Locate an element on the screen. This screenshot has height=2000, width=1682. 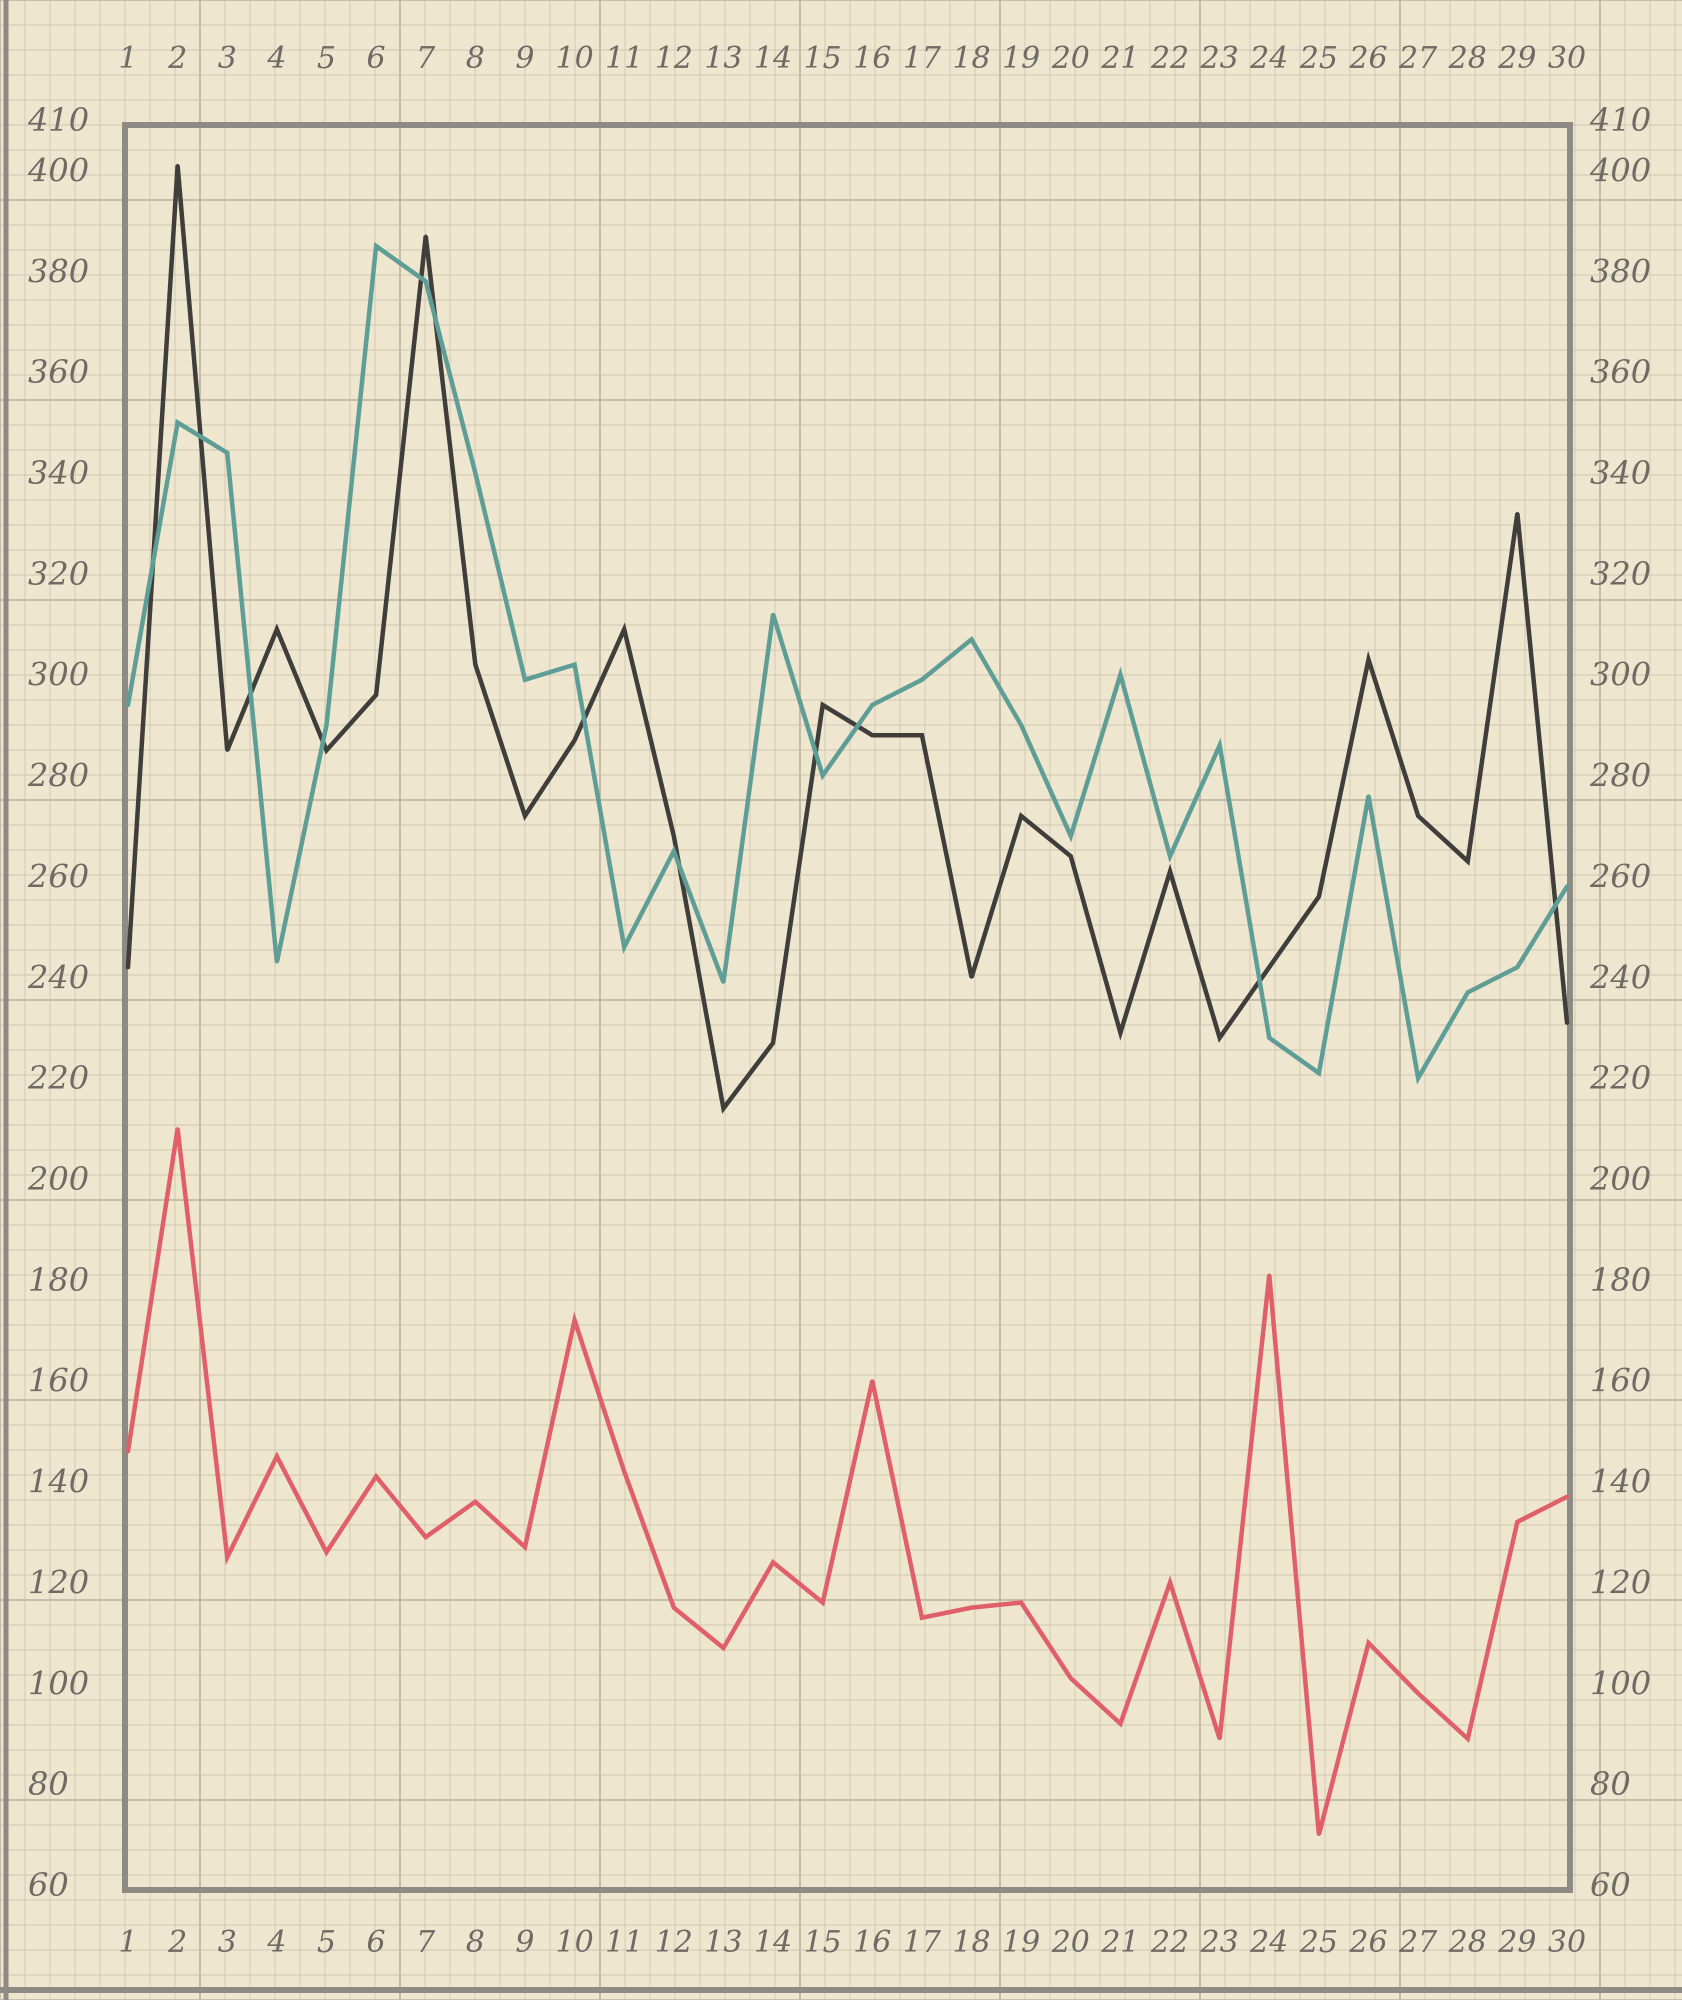
y-tick-label-left: 60 is located at coordinates (48, 1885).